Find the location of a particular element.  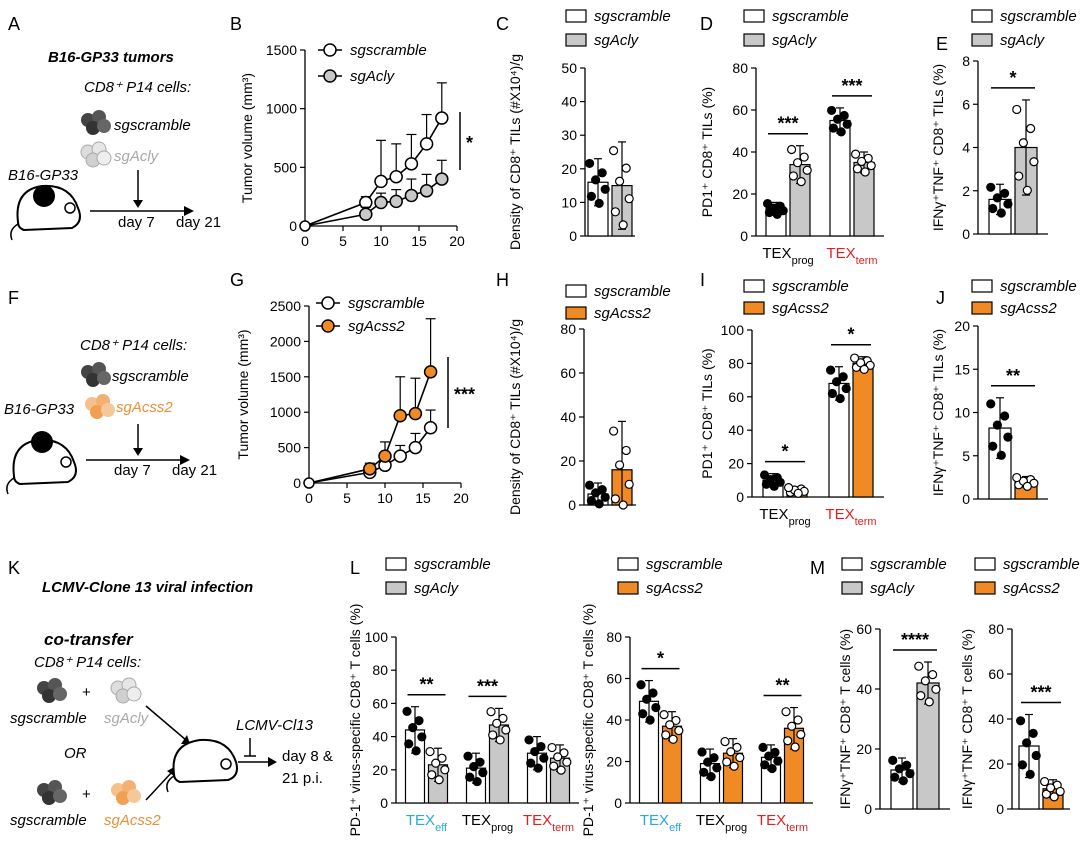

panel-letter-m: M is located at coordinates (817, 568).